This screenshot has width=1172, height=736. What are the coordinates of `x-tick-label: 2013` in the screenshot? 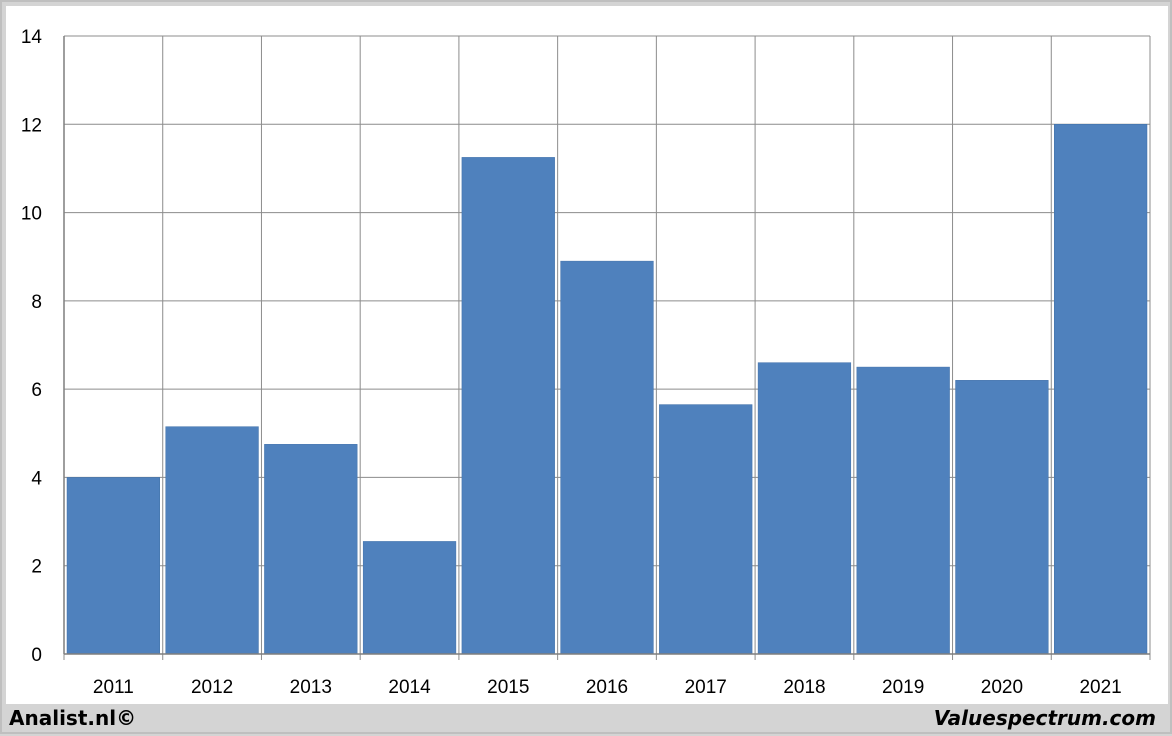 It's located at (311, 687).